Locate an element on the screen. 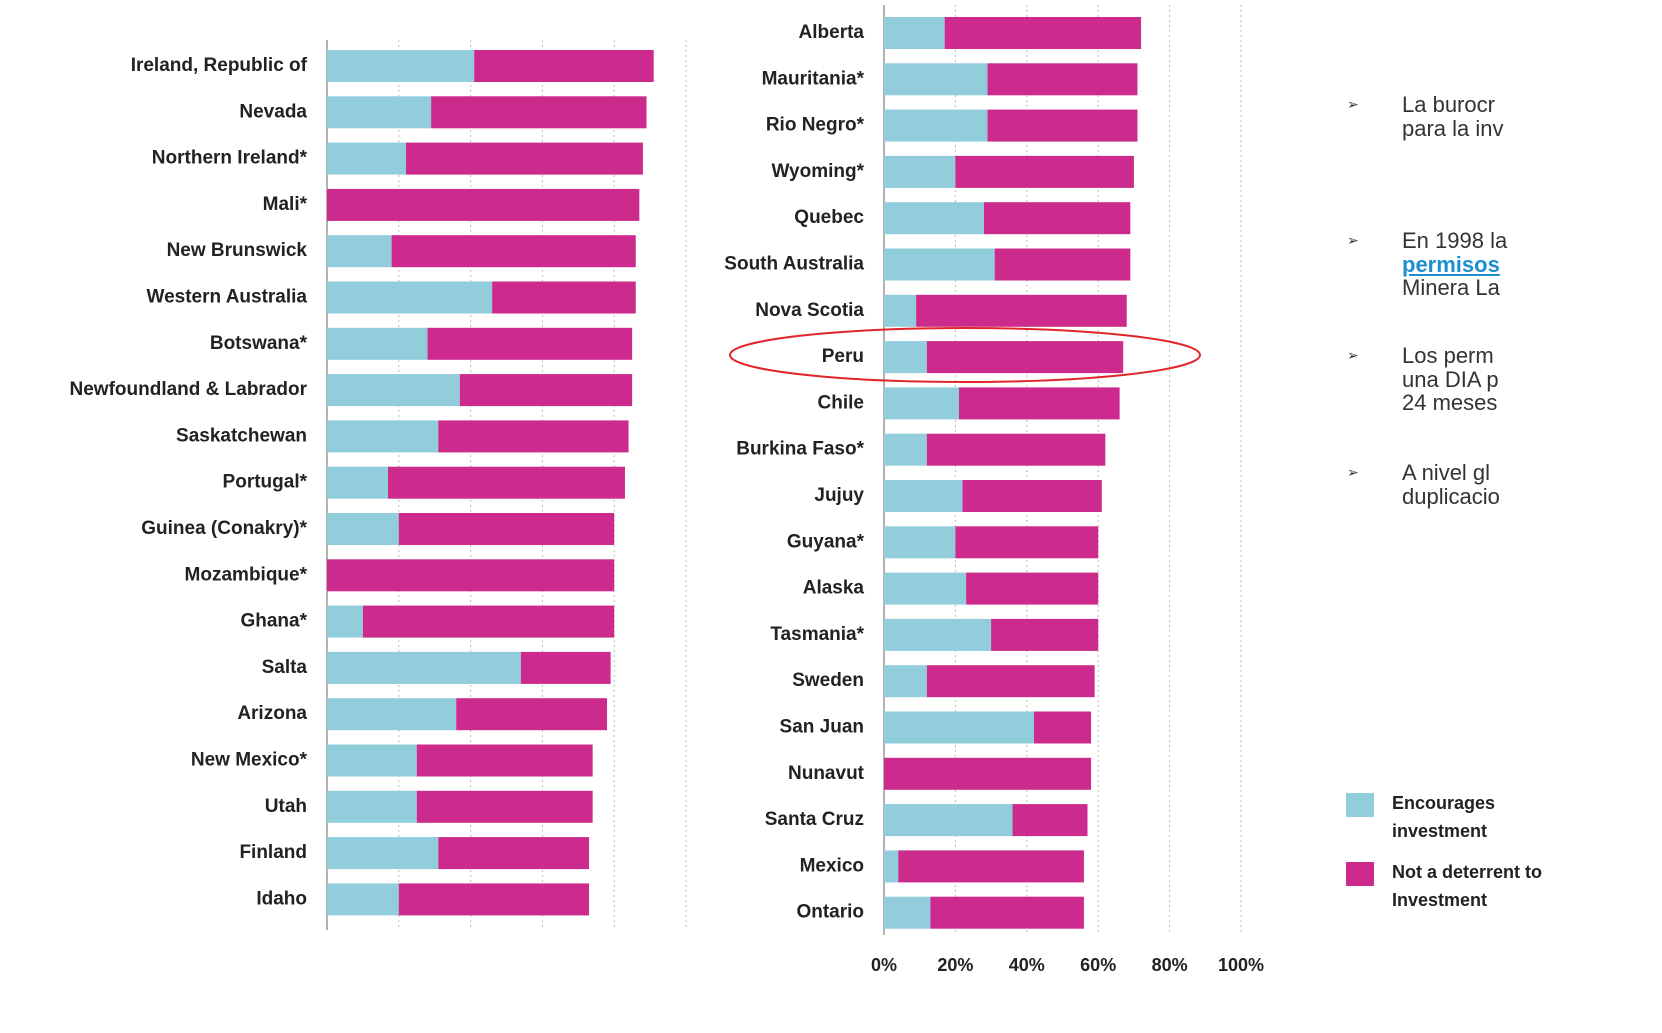 Image resolution: width=1662 pixels, height=1033 pixels. bullet: ➢ En 1998 la permisos Minera La is located at coordinates (1427, 264).